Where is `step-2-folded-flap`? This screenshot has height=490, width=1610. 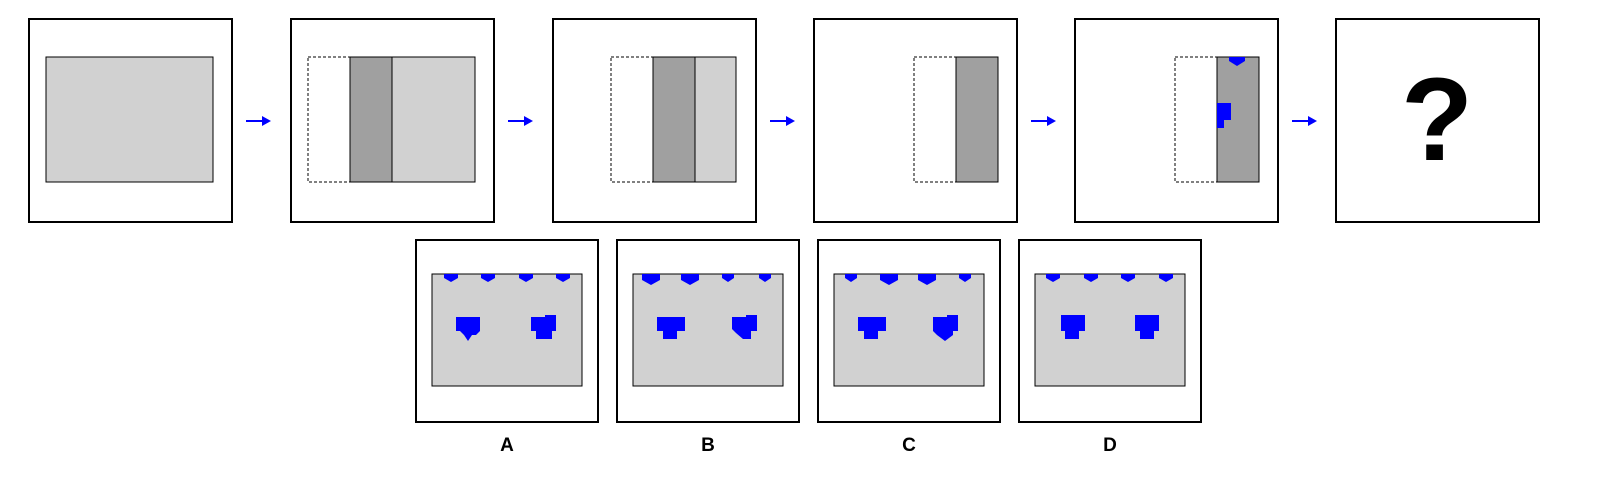 step-2-folded-flap is located at coordinates (371, 119).